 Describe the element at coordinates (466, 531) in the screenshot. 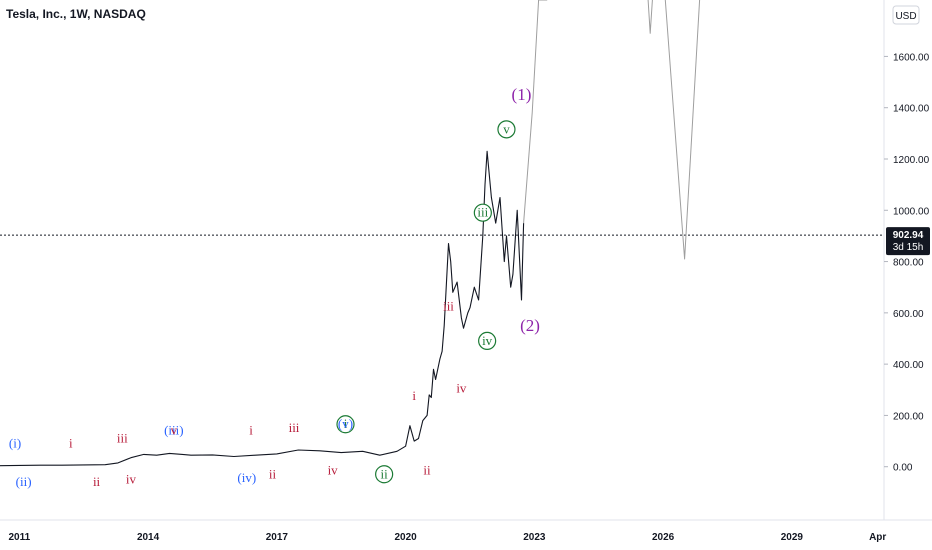

I see `time-axis: 2011 2014 2017 2020 2023 2026 2029 Apr` at that location.